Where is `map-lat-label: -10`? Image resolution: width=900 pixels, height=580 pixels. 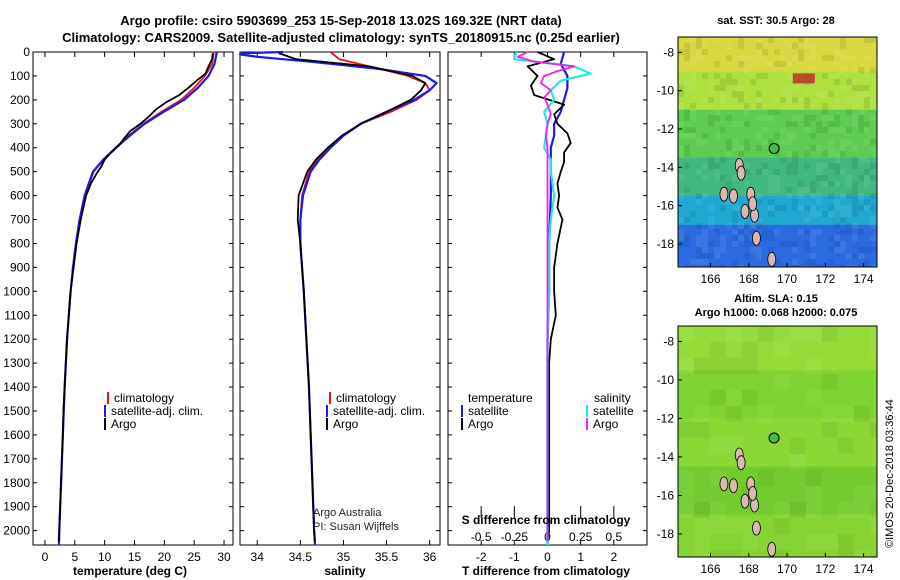 map-lat-label: -10 is located at coordinates (666, 91).